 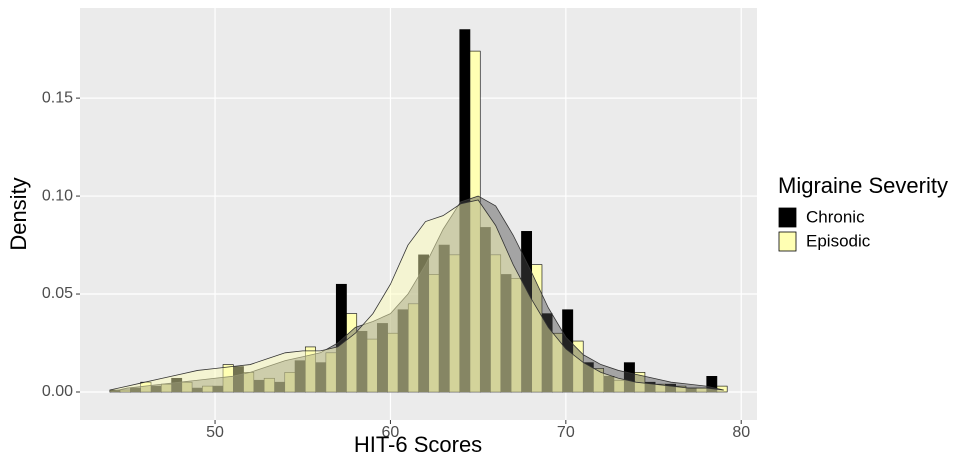 What do you see at coordinates (741, 432) in the screenshot?
I see `x-tick-label: 80` at bounding box center [741, 432].